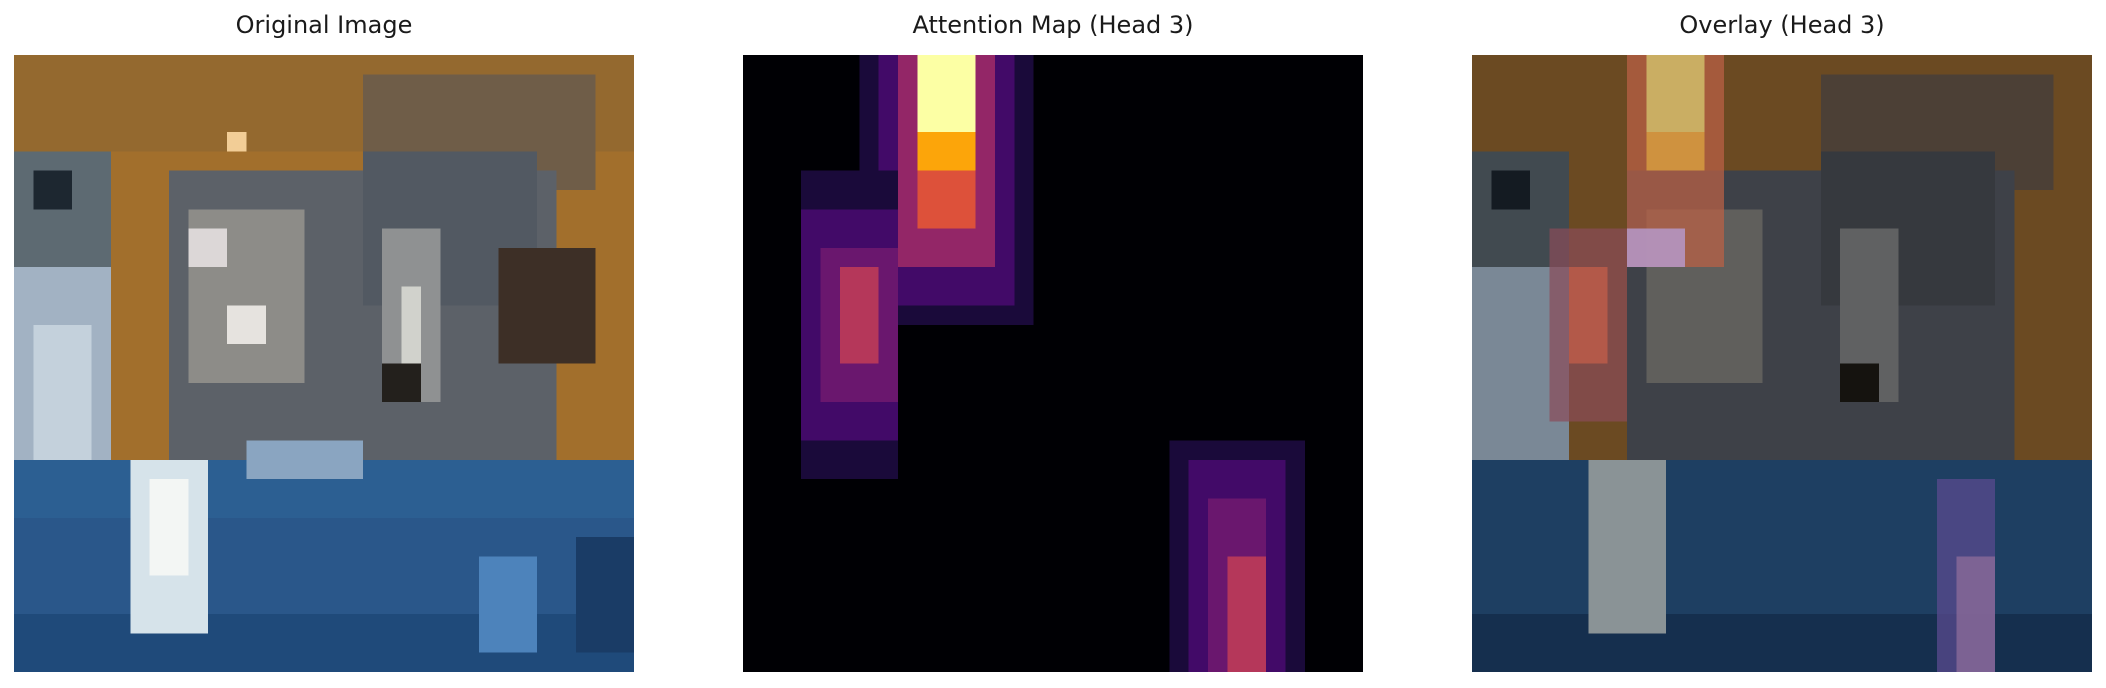 The width and height of the screenshot is (2106, 688). I want to click on original-image-title: Original Image, so click(324, 25).